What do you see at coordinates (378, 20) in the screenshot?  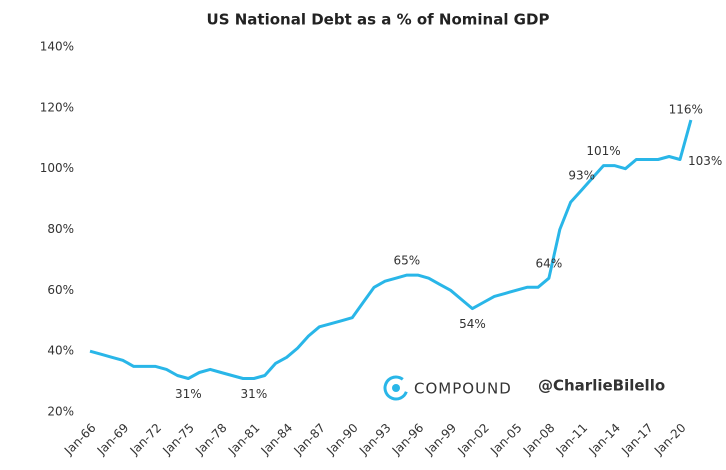 I see `chart-title: US National Debt as a % of Nominal GDP` at bounding box center [378, 20].